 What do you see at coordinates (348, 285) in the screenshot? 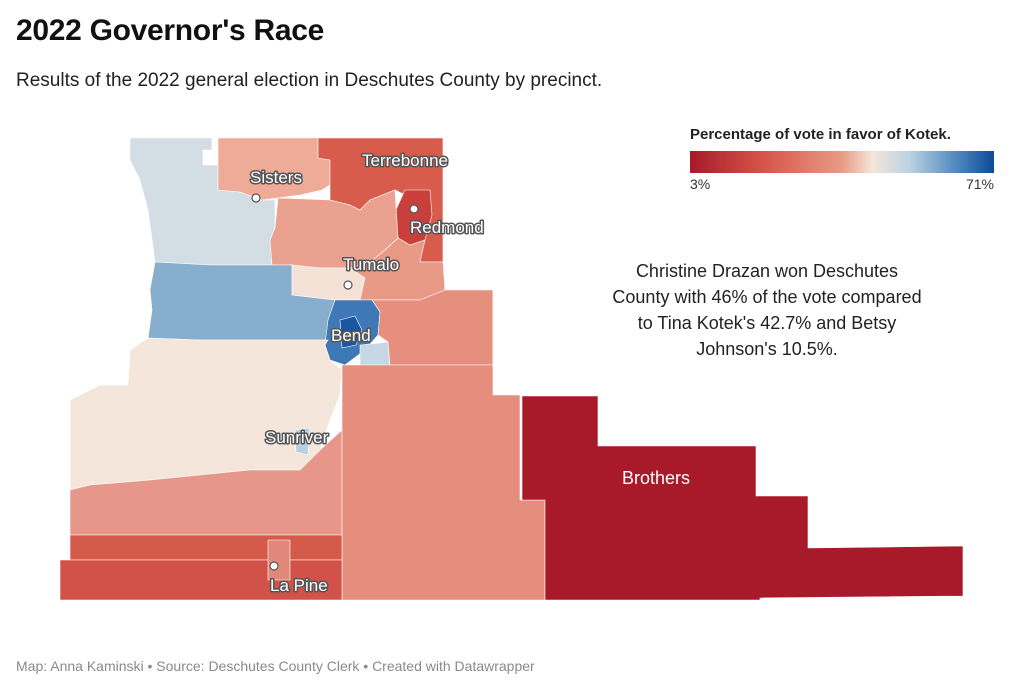
I see `tumalo-marker` at bounding box center [348, 285].